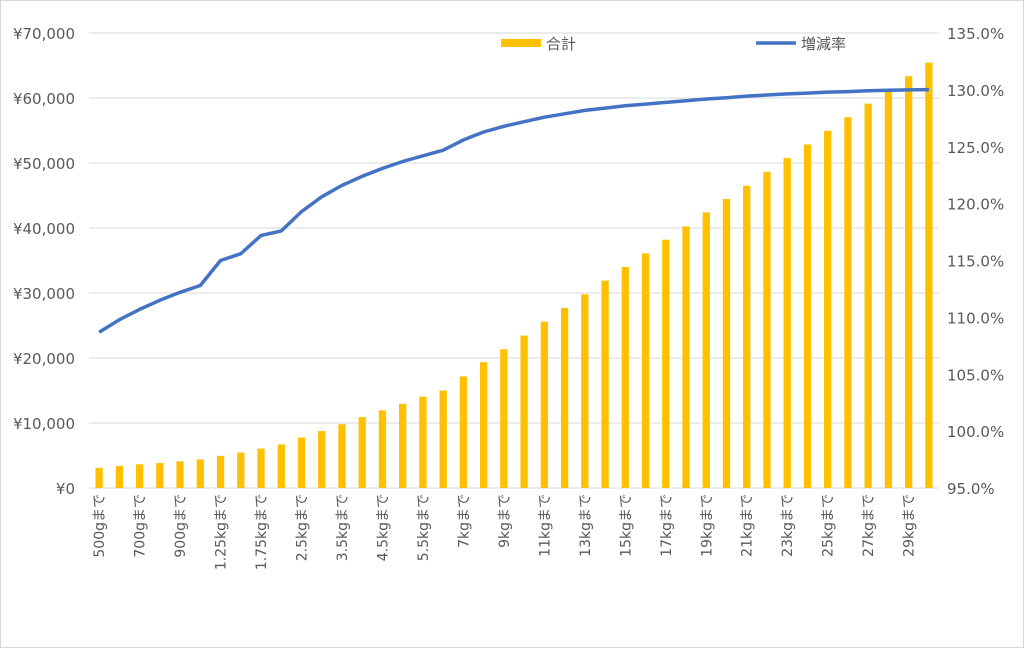 The image size is (1024, 651). Describe the element at coordinates (626, 525) in the screenshot. I see `x-axis-tick-label: 15kgまで` at that location.